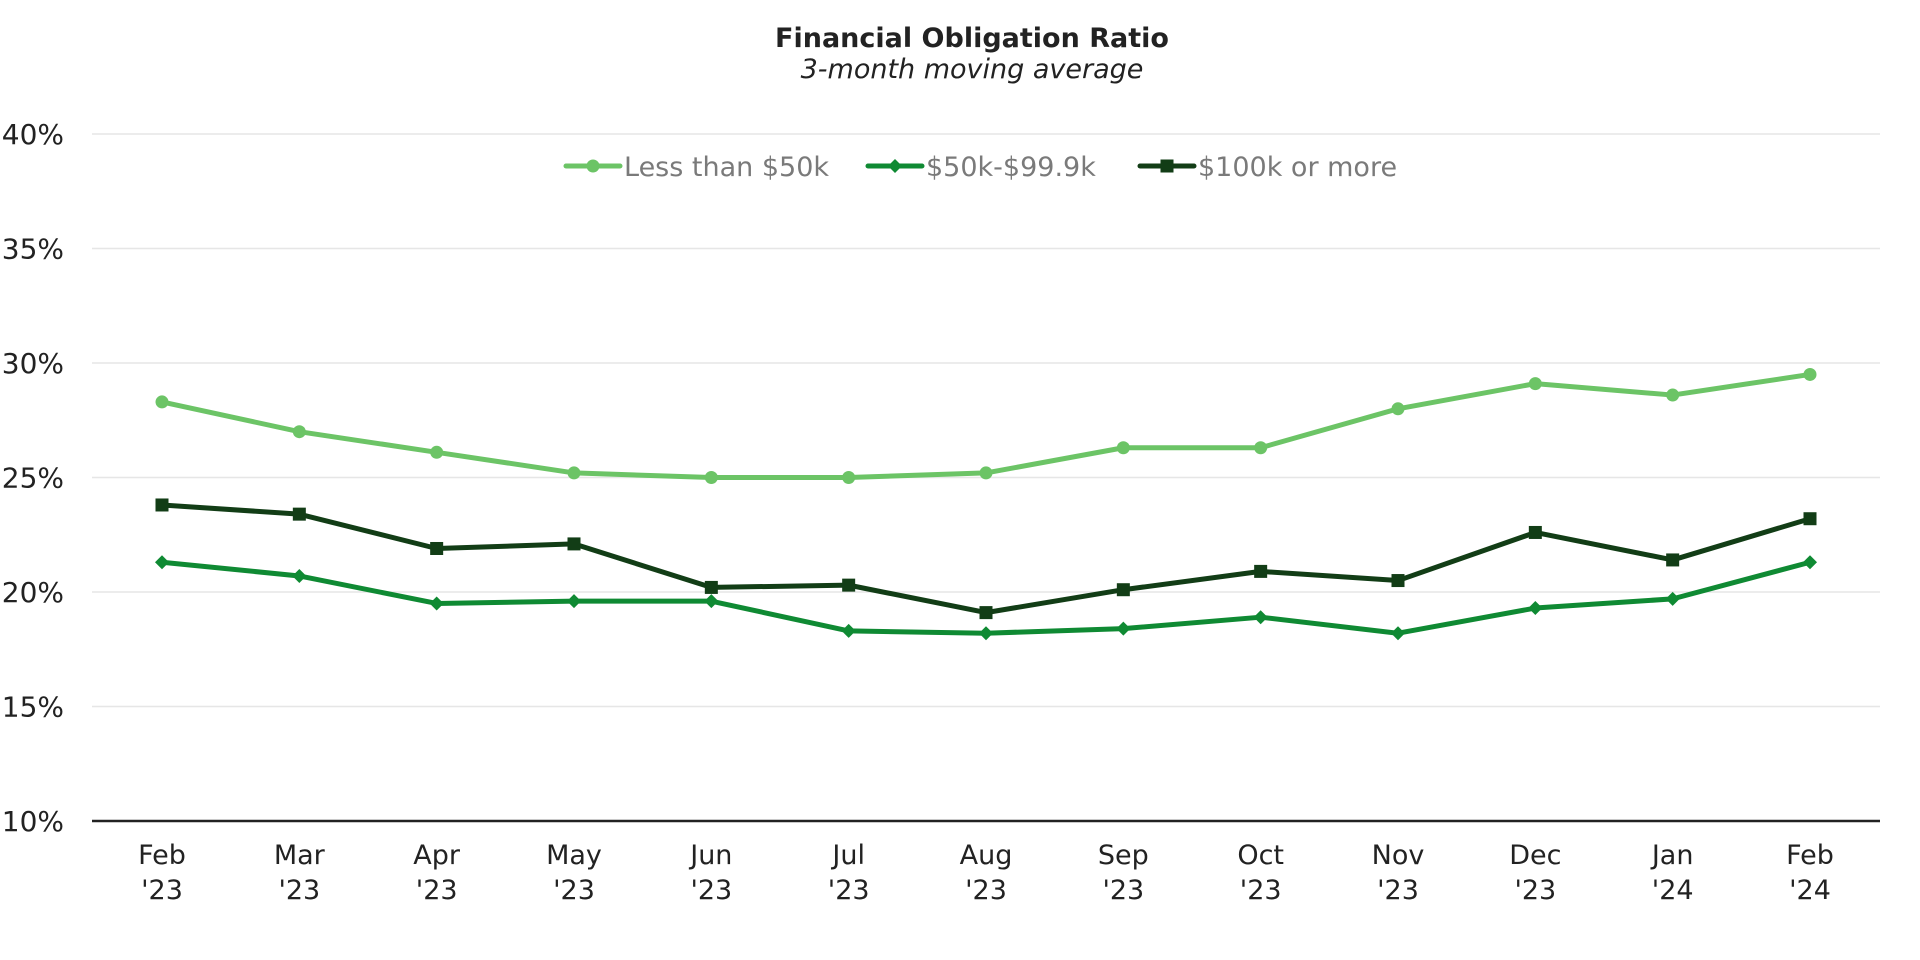  I want to click on legend-label: $50k-$99.9k, so click(1011, 167).